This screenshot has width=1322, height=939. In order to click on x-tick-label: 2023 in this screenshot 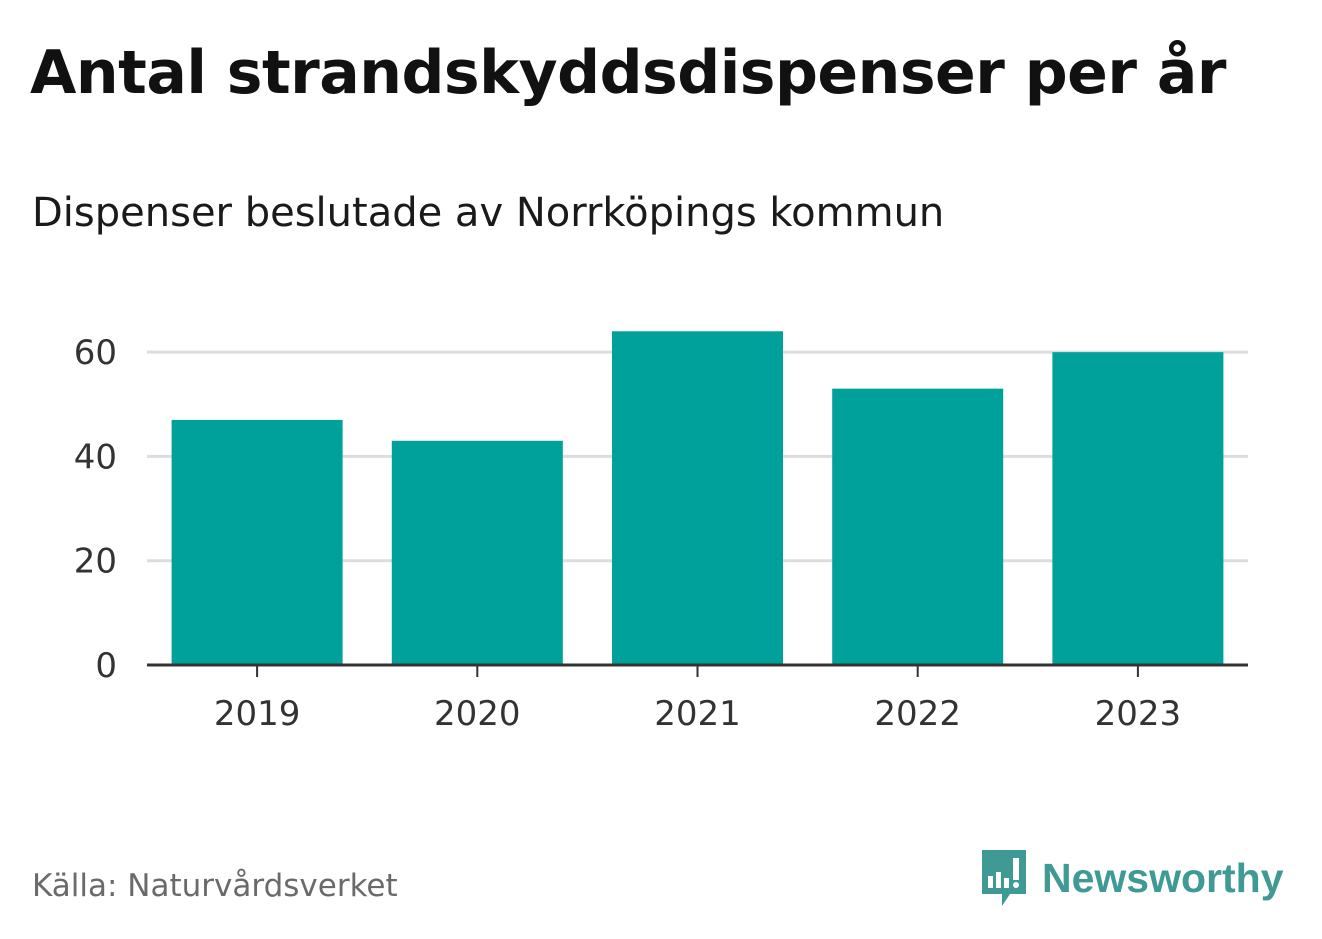, I will do `click(1138, 714)`.